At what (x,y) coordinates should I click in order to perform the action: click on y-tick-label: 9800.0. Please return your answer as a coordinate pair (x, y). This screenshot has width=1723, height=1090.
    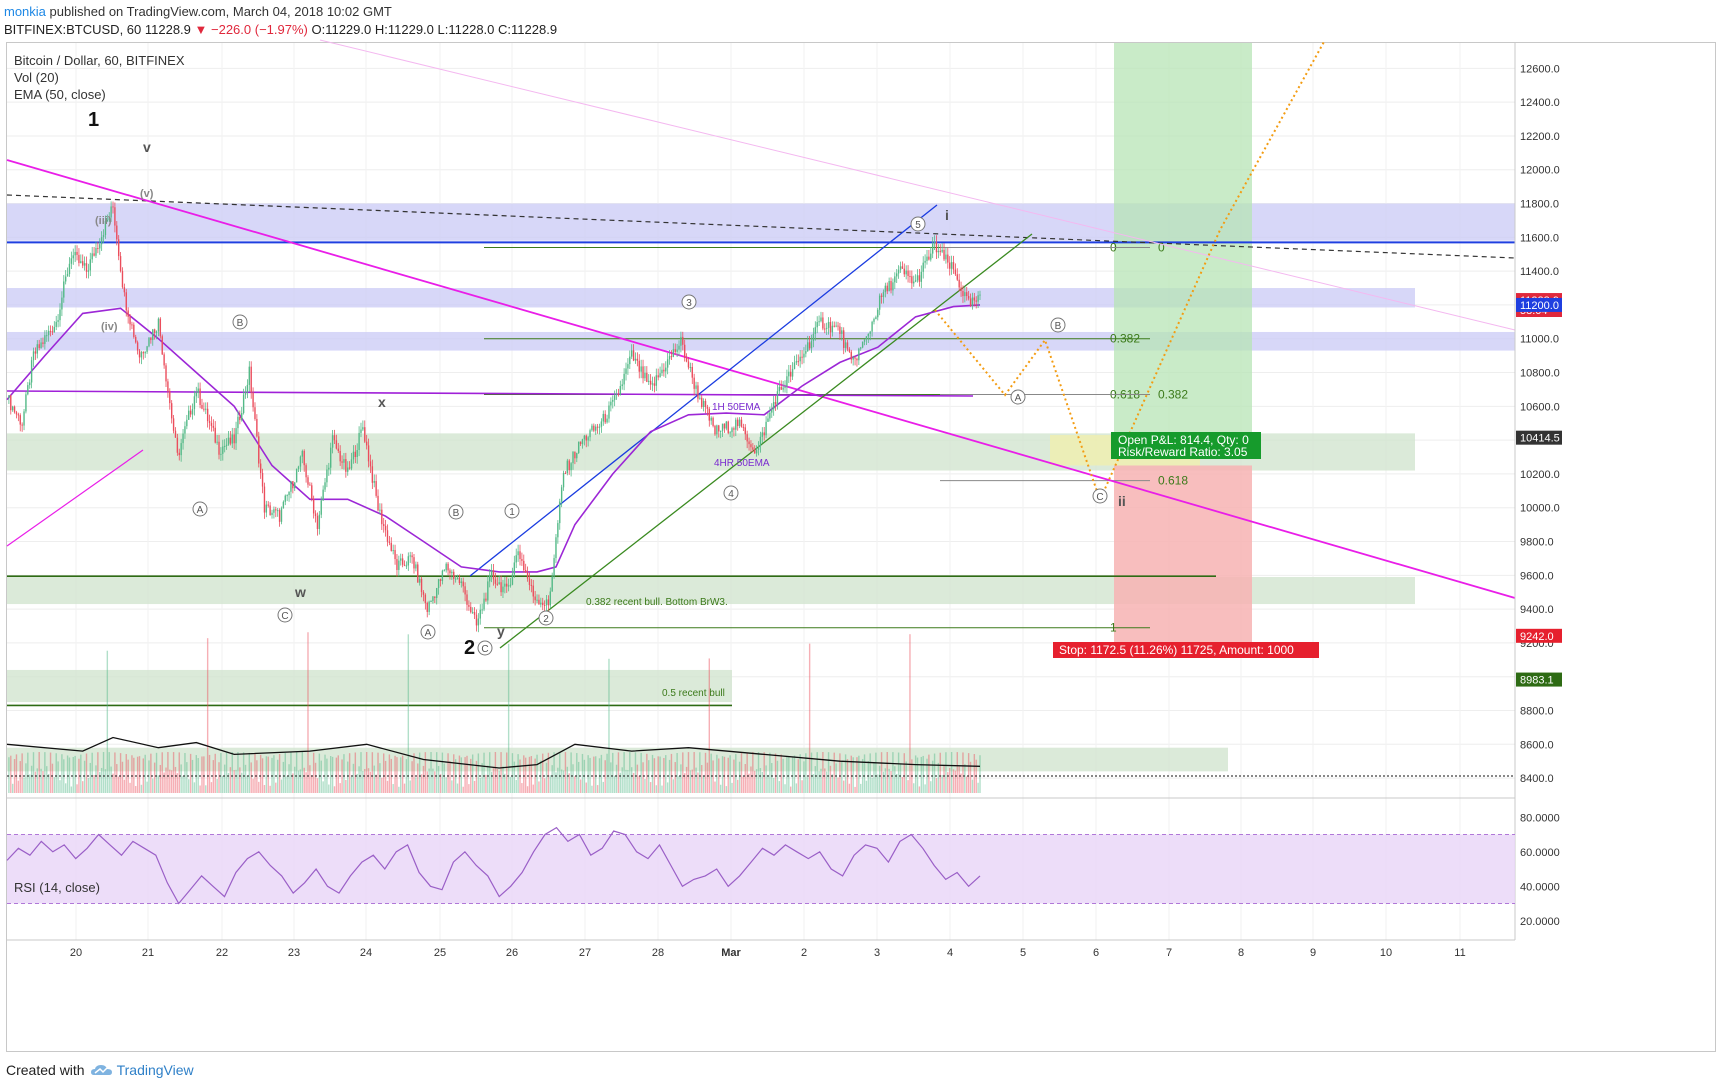
    Looking at the image, I should click on (1537, 543).